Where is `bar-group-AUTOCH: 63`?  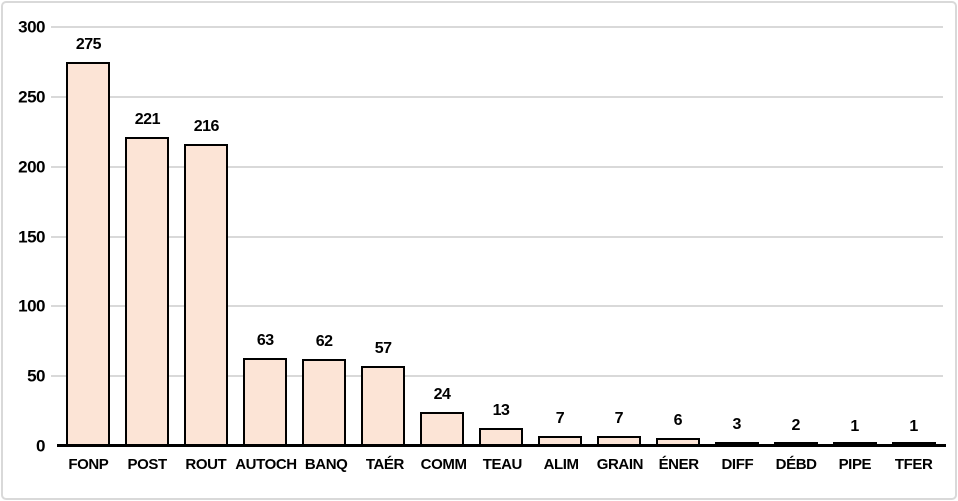
bar-group-AUTOCH: 63 is located at coordinates (265, 236).